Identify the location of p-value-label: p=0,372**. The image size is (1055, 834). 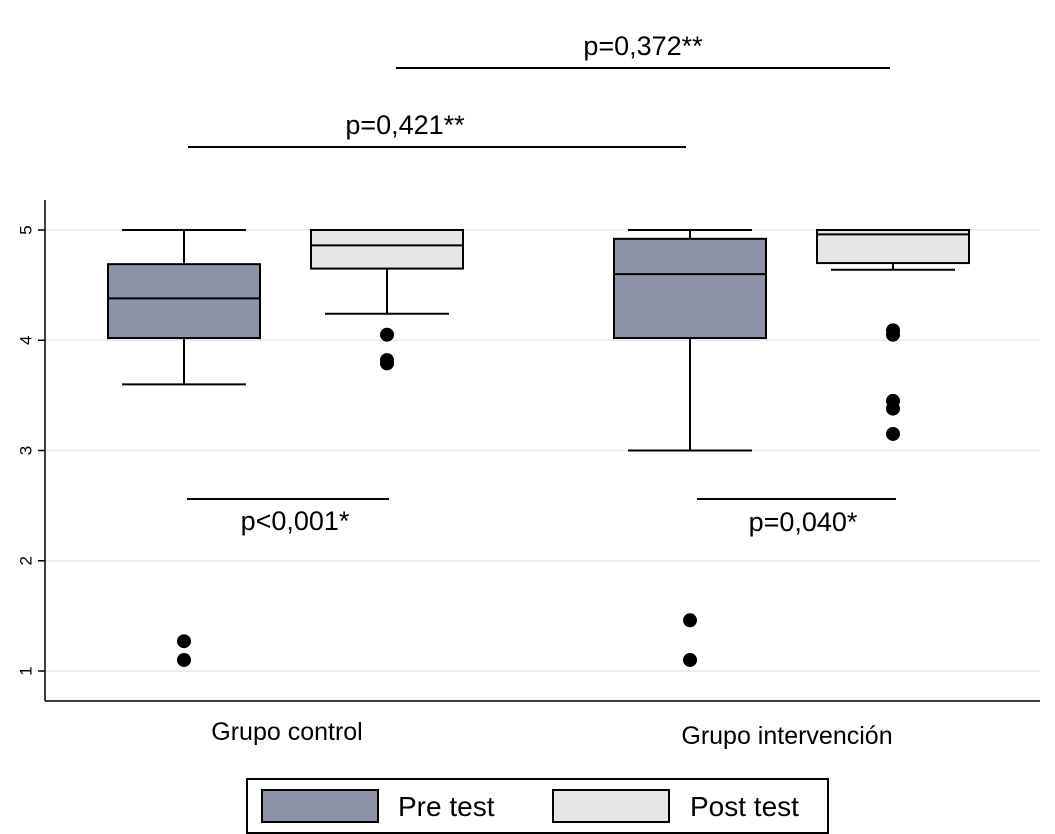
(643, 46).